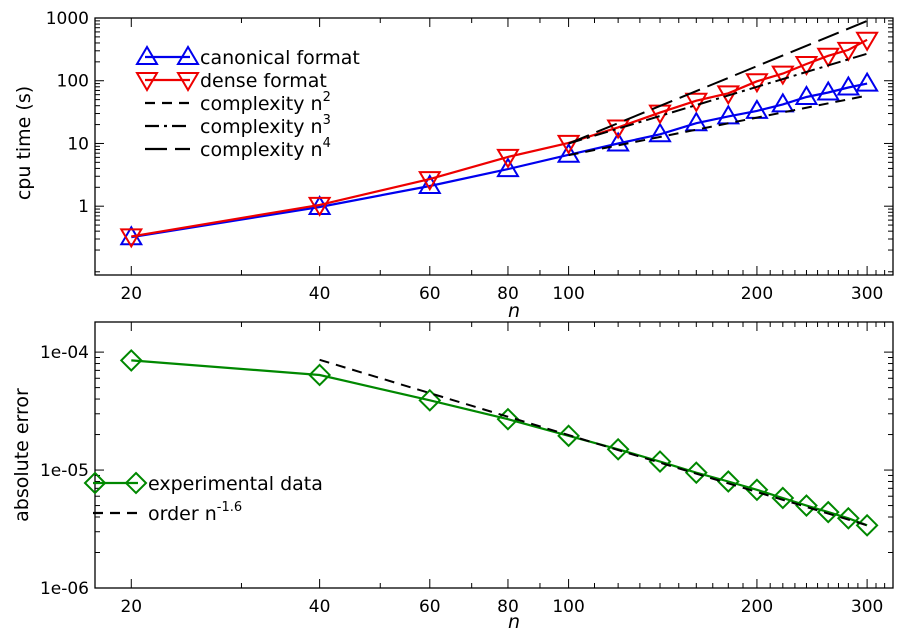 The width and height of the screenshot is (900, 633). I want to click on y-tick-label: 1e-05, so click(64, 471).